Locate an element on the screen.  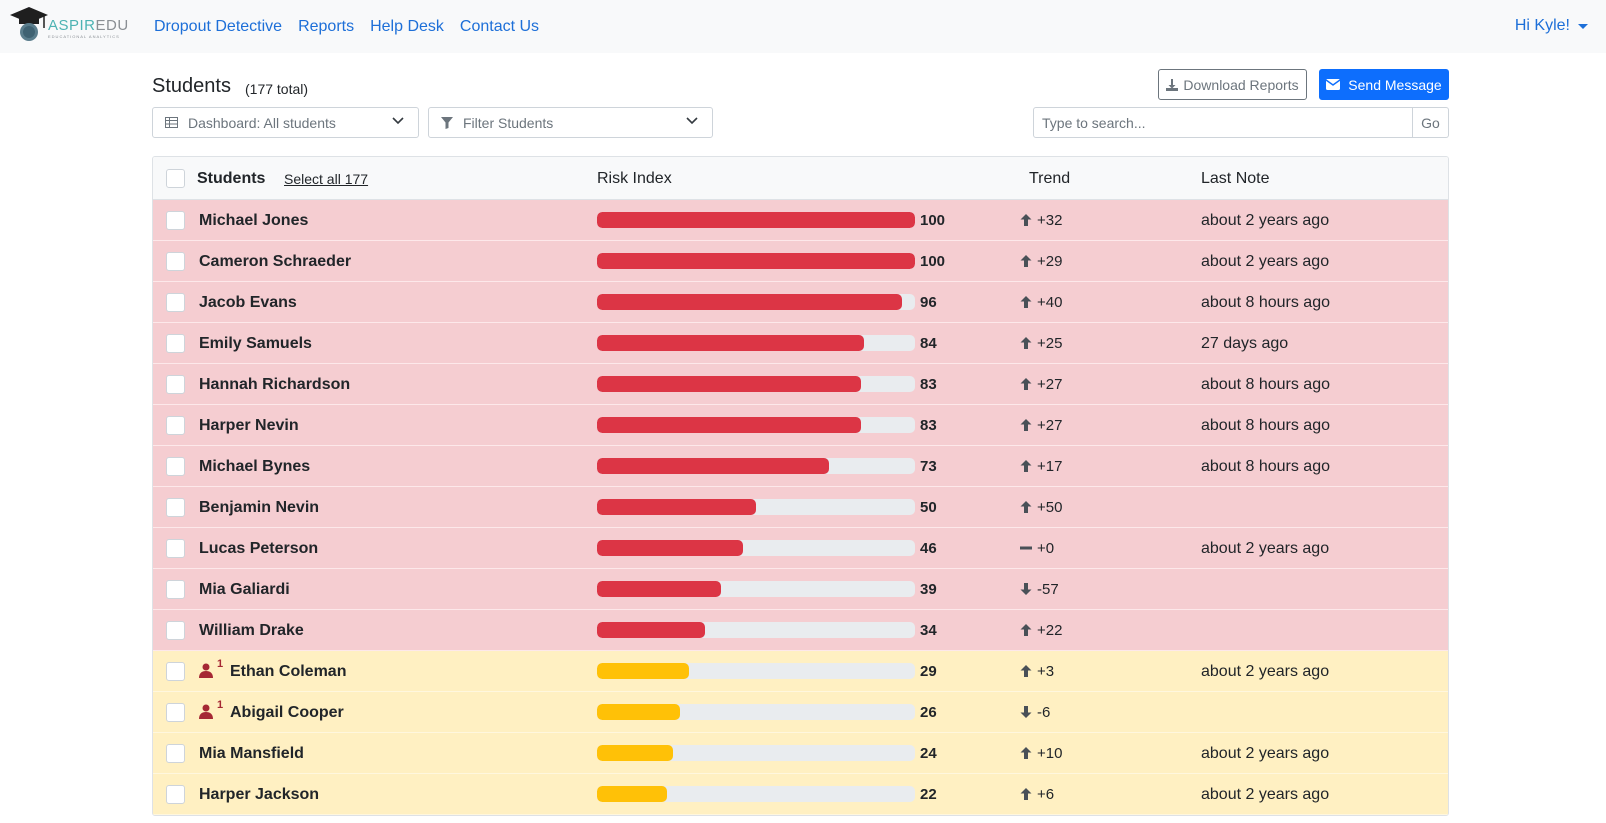
trend-value: +40 is located at coordinates (1050, 302).